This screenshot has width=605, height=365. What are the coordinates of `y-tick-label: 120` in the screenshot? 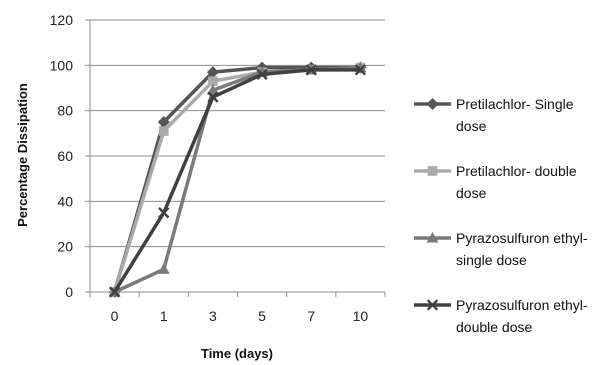 It's located at (62, 20).